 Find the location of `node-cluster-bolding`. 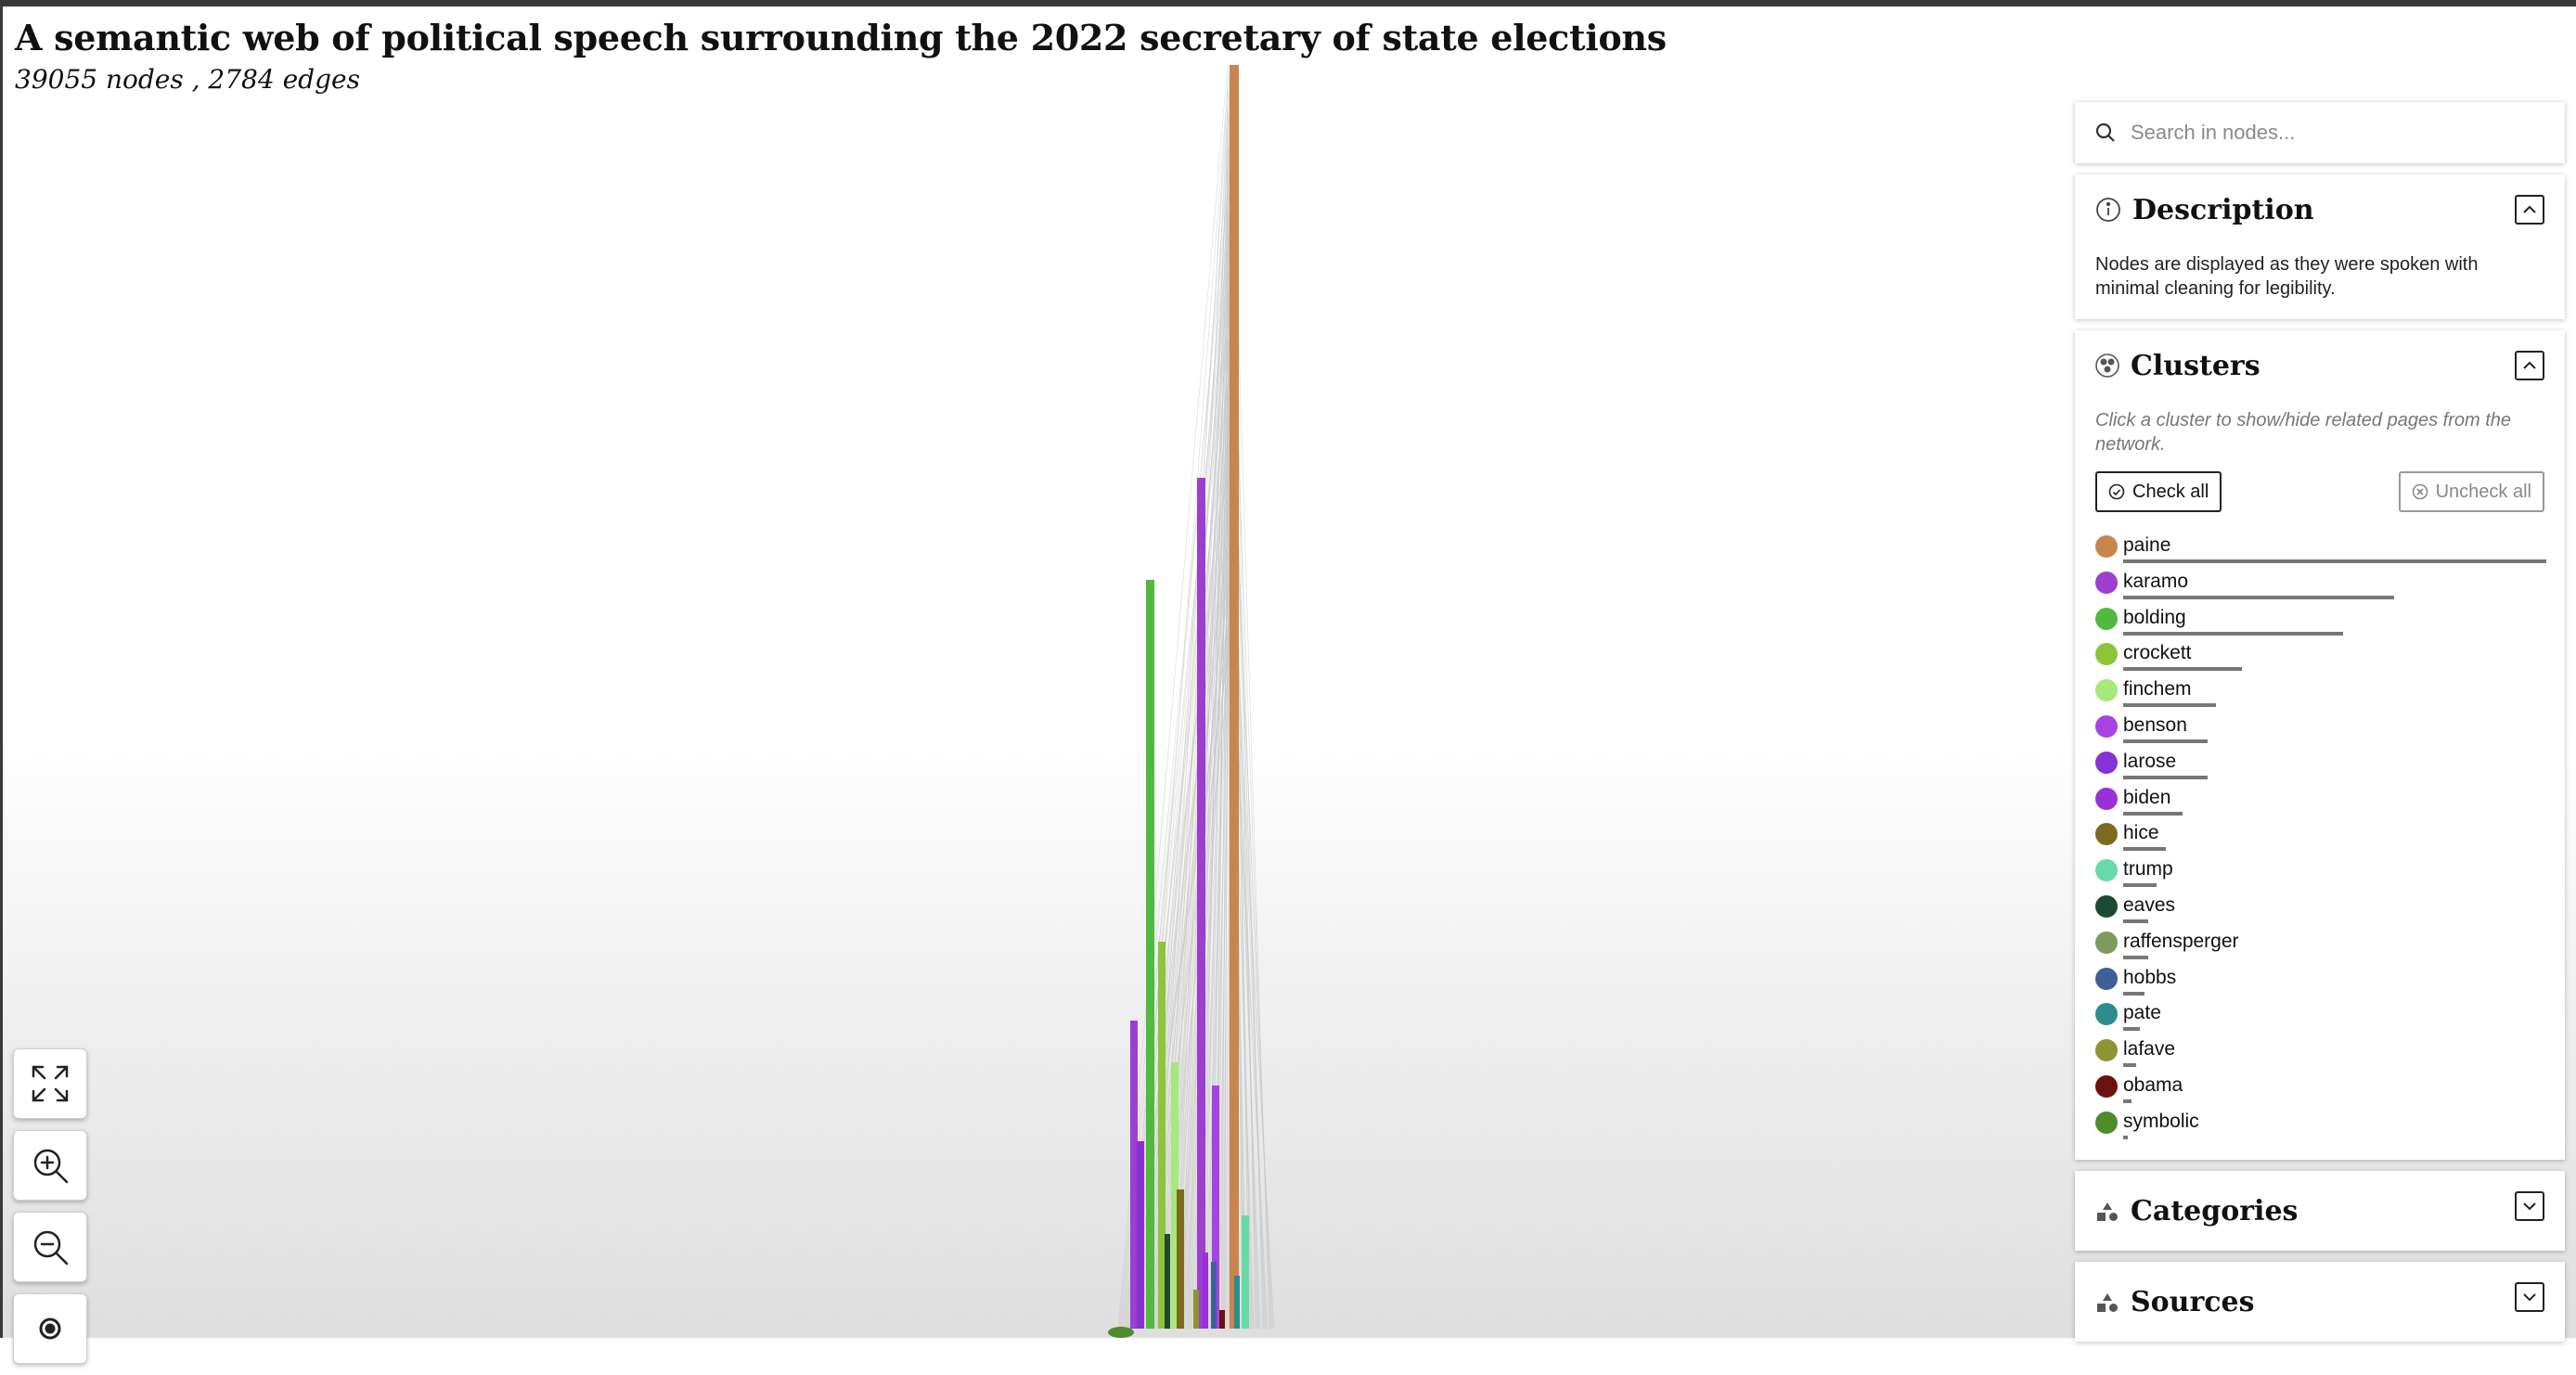

node-cluster-bolding is located at coordinates (1150, 954).